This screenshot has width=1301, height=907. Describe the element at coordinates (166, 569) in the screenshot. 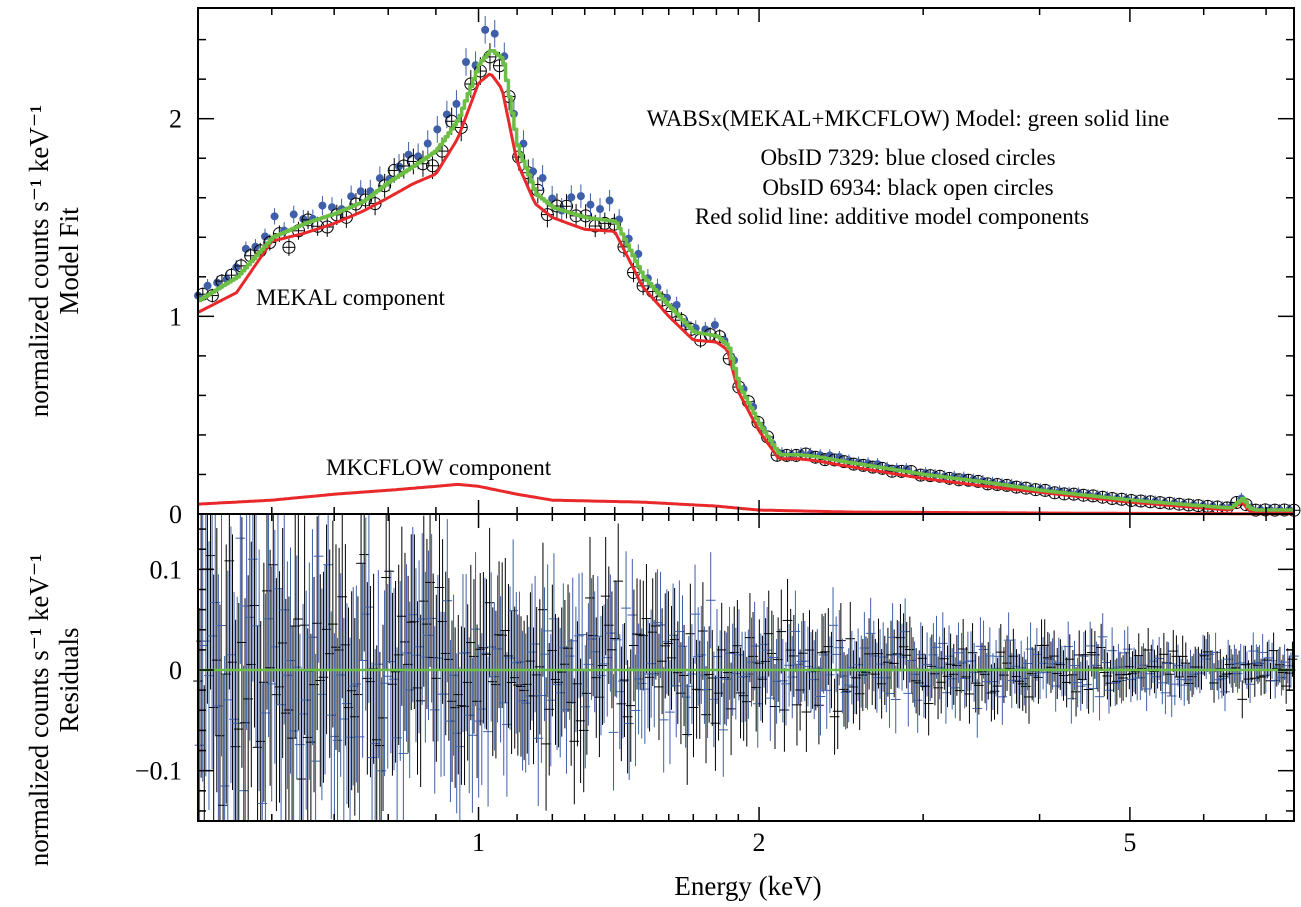

I see `bottom-y-tick-label: 0.1` at that location.